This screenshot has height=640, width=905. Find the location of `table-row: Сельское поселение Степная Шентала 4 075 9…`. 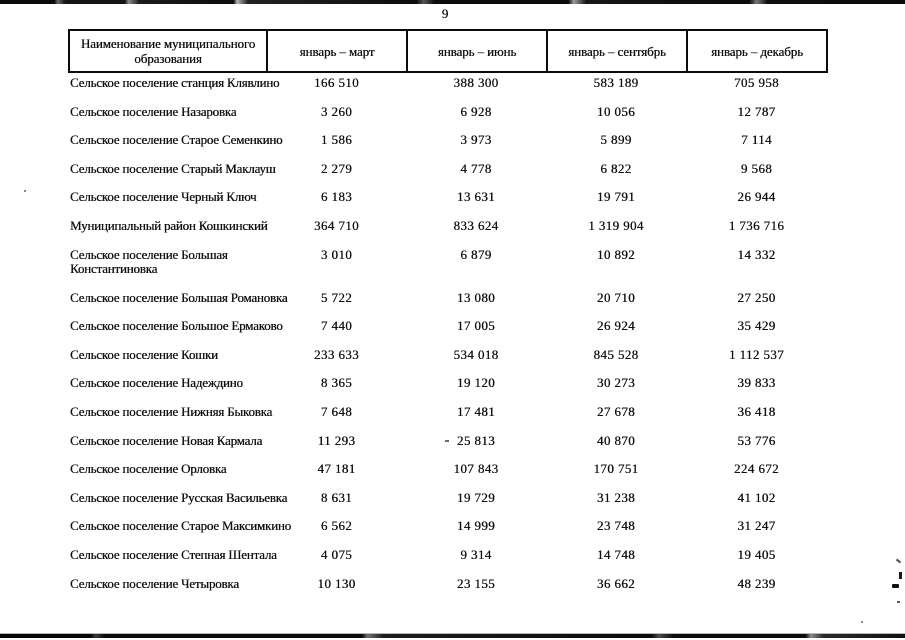

table-row: Сельское поселение Степная Шентала 4 075 9… is located at coordinates (448, 561).